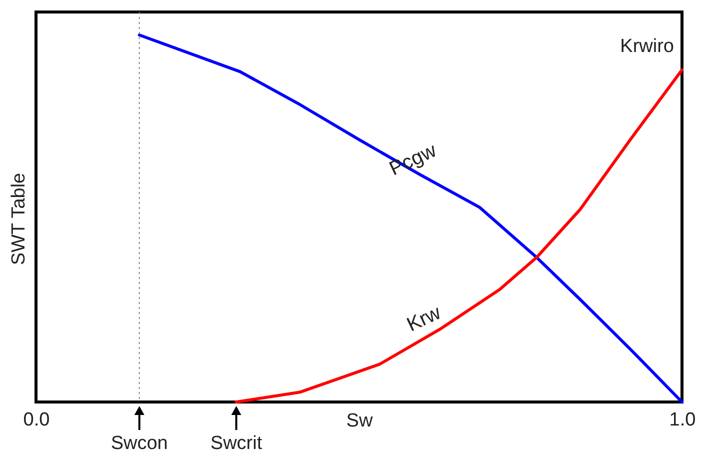 The height and width of the screenshot is (460, 710). Describe the element at coordinates (413, 159) in the screenshot. I see `text: Pcgw` at that location.